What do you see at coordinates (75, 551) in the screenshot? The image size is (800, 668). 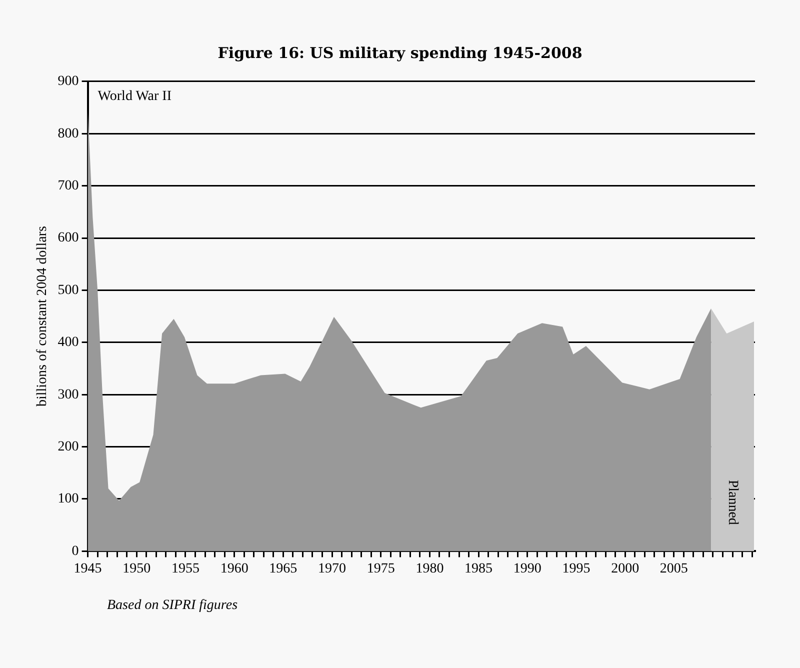 I see `y-tick-label: 0` at bounding box center [75, 551].